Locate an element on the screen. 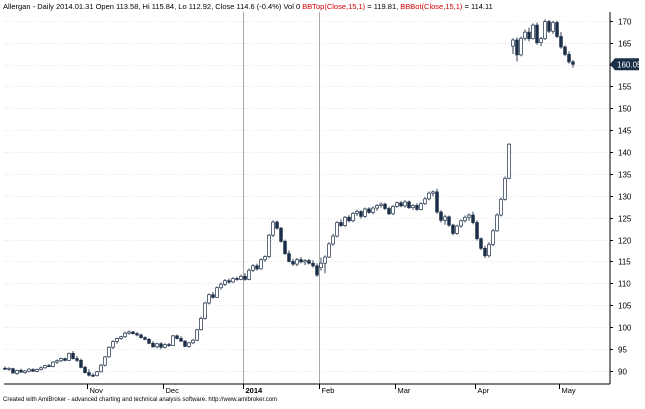 Image resolution: width=645 pixels, height=409 pixels. x-tick-label: Nov is located at coordinates (97, 390).